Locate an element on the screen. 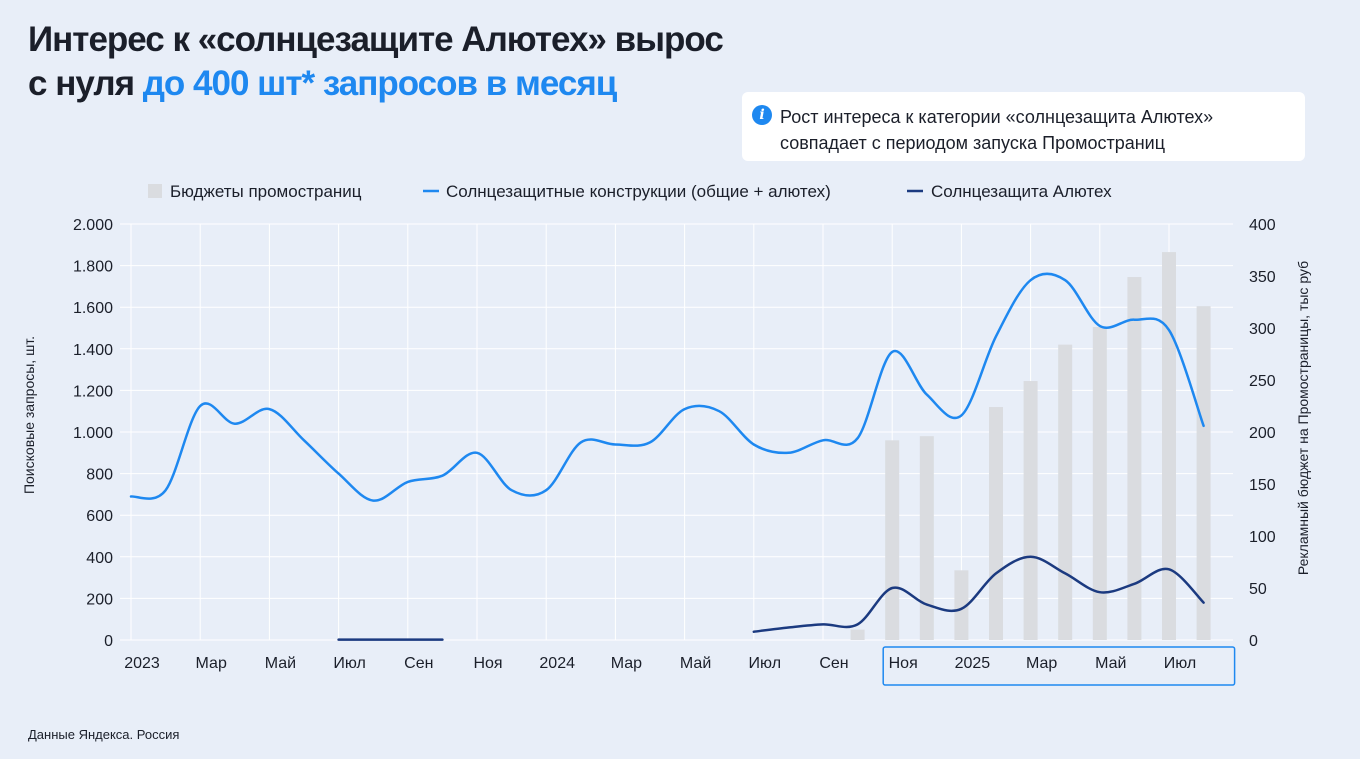 The height and width of the screenshot is (759, 1360). tick-label-right: 0 is located at coordinates (1253, 641).